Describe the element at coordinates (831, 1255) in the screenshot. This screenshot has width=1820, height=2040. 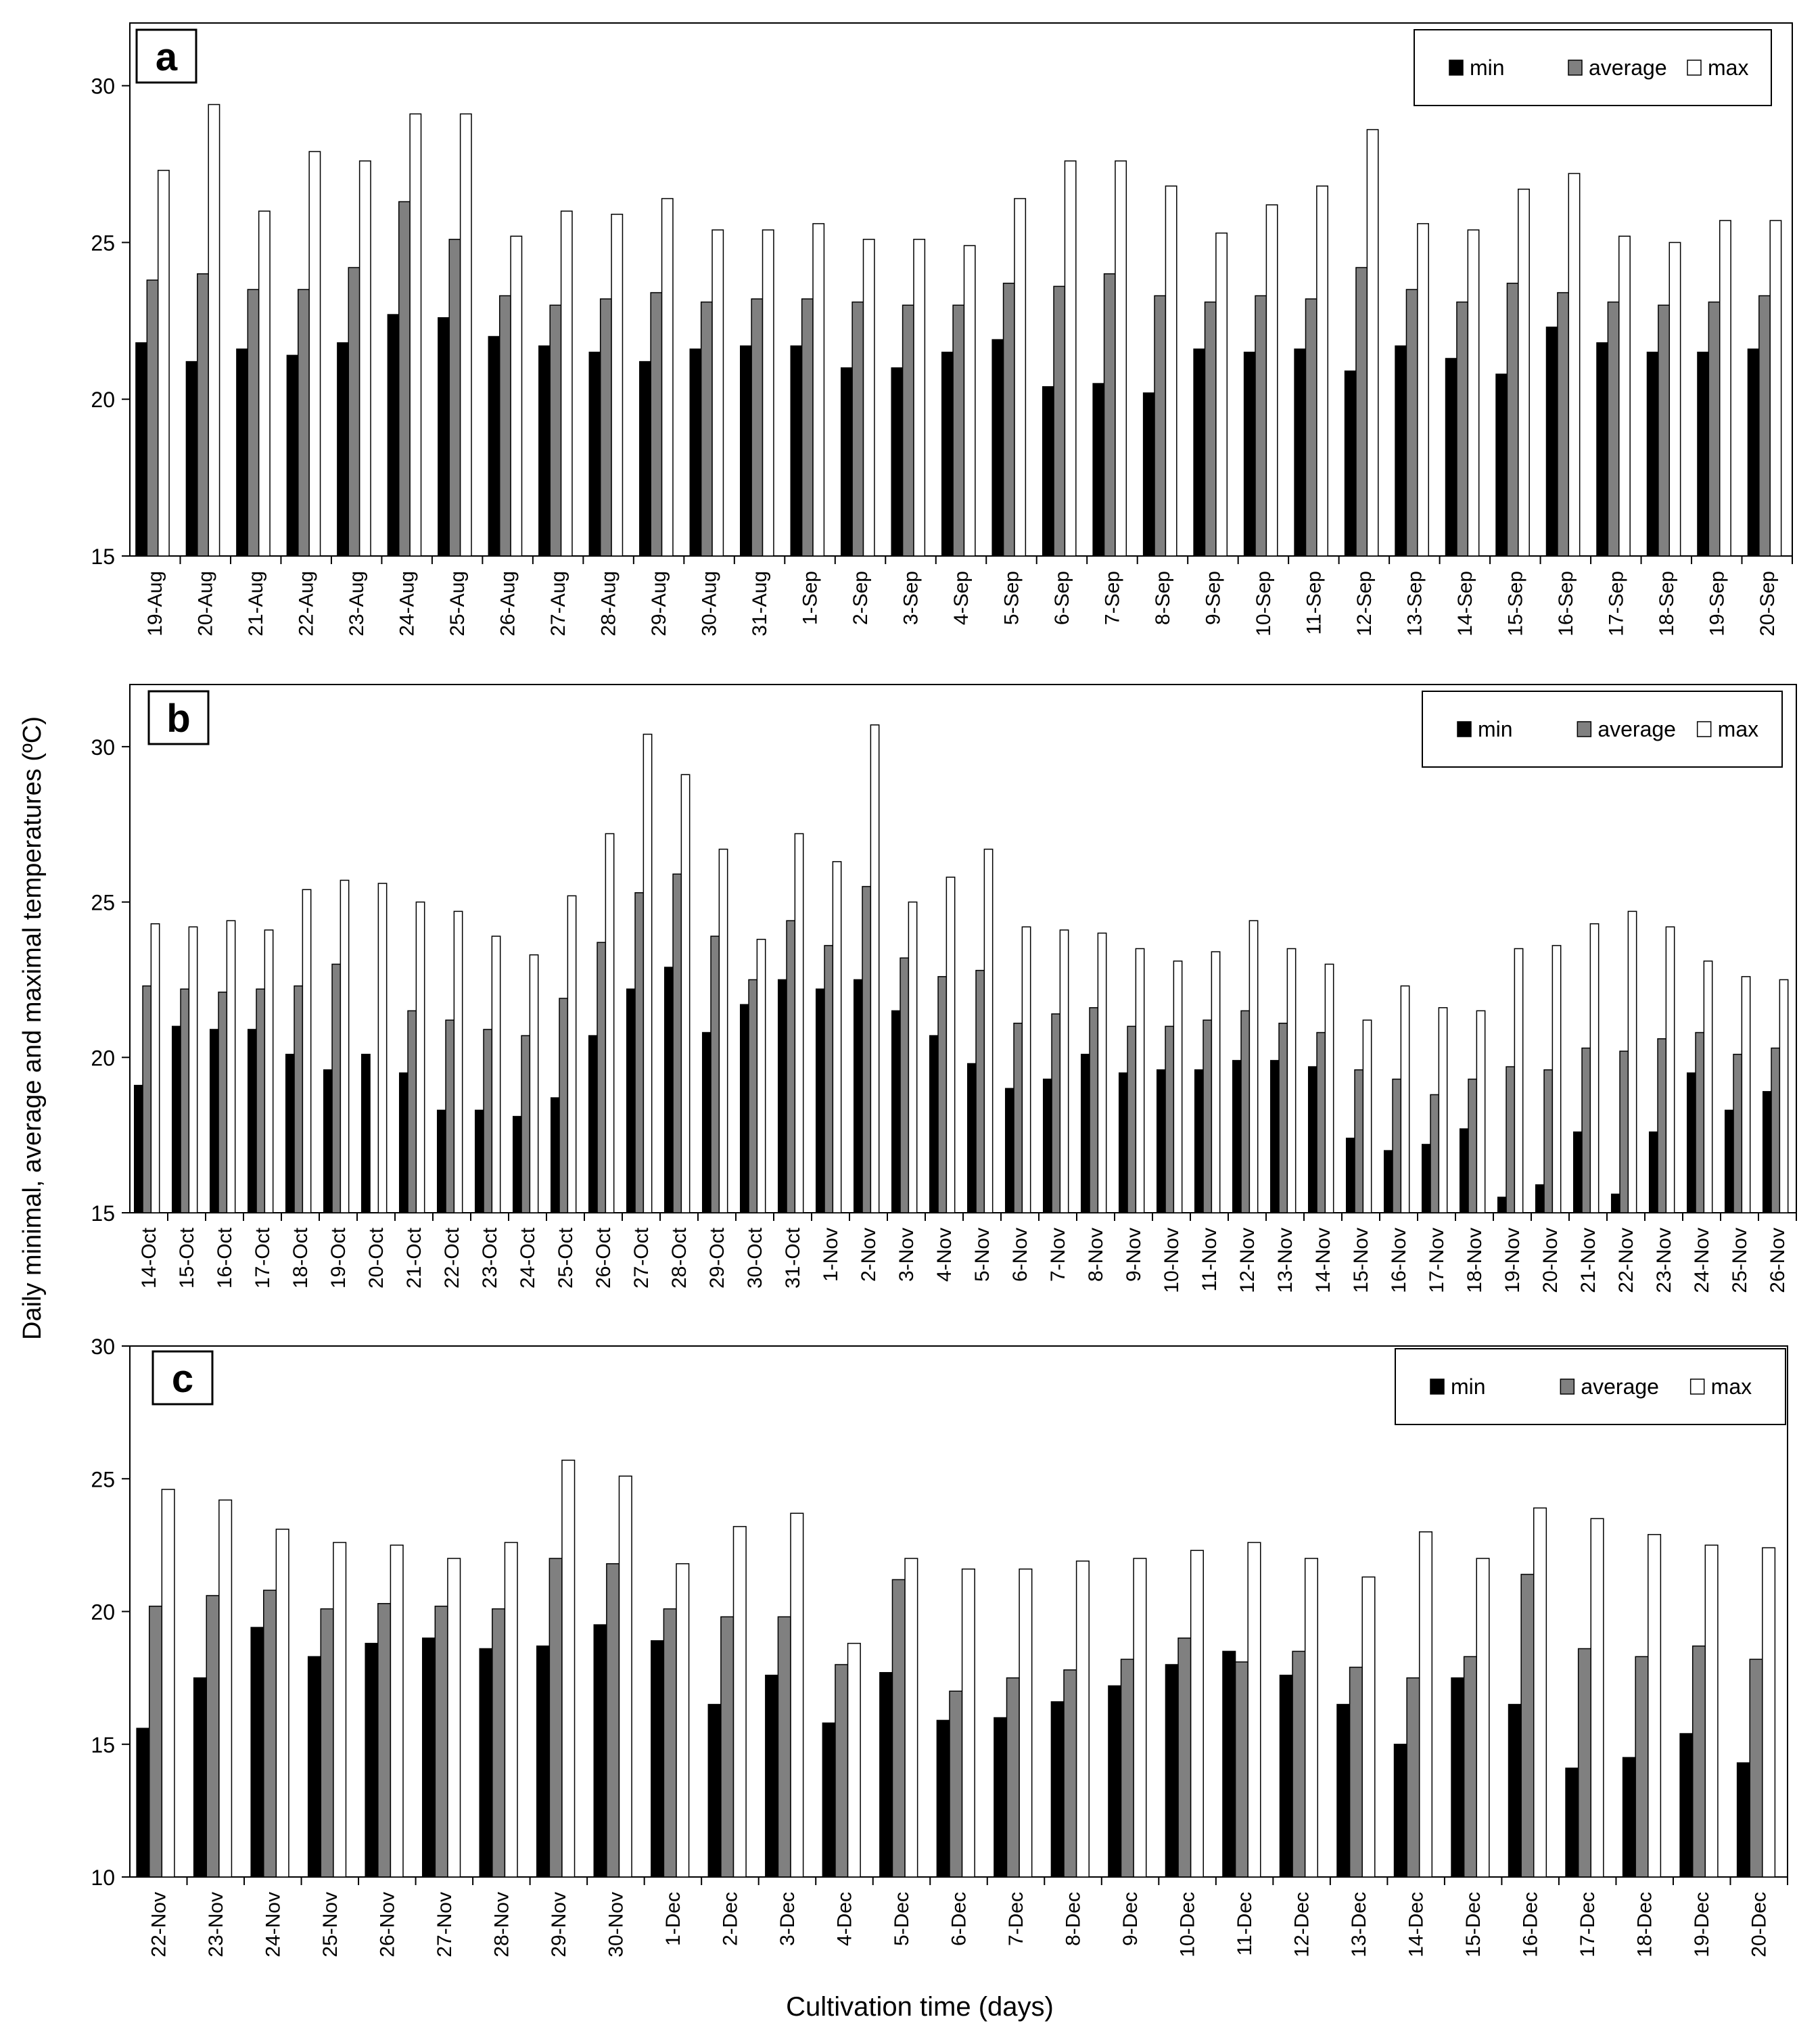
I see `x-tick-label: 1-Nov` at that location.